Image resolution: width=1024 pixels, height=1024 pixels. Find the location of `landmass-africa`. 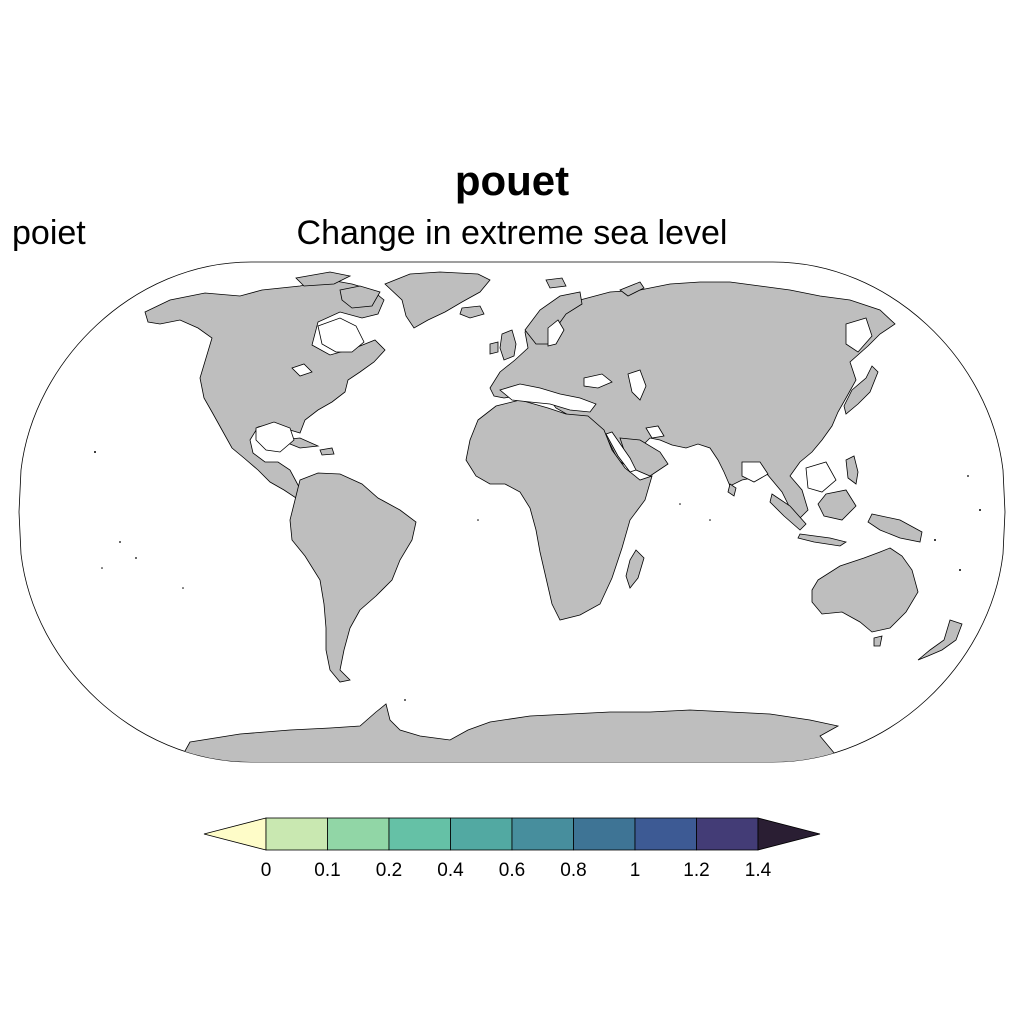

landmass-africa is located at coordinates (559, 510).